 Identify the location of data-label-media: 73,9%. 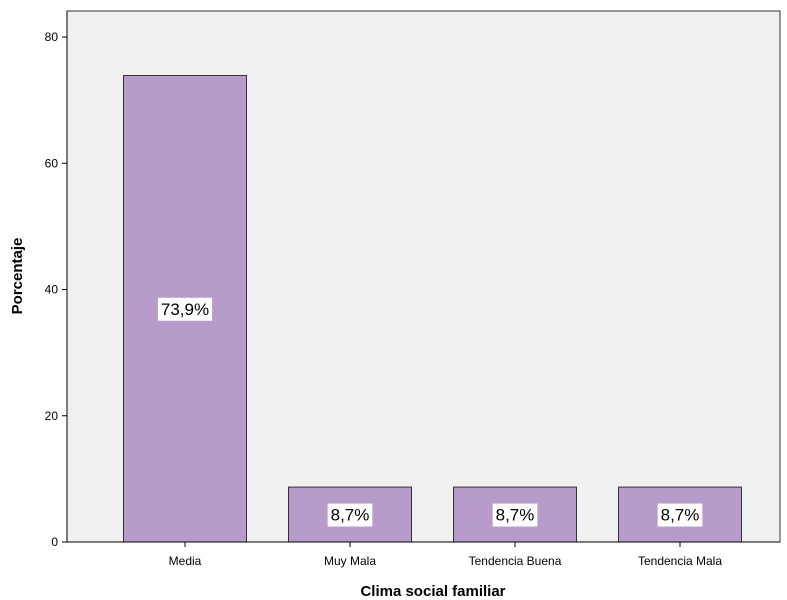
(185, 309).